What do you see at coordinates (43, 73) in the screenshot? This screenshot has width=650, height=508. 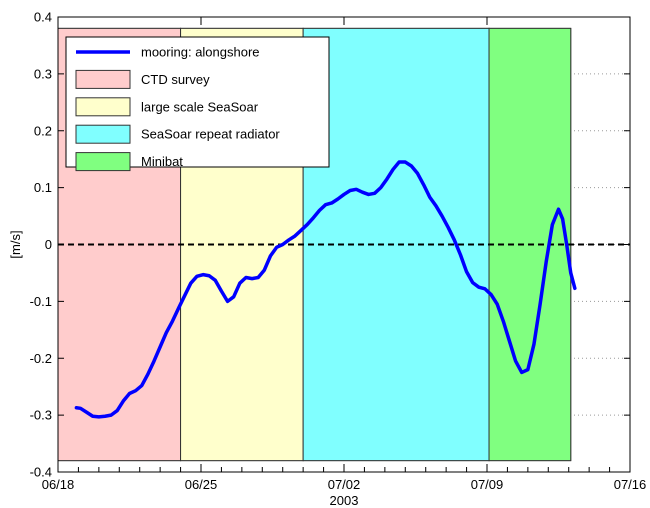 I see `y-tick-label: 0.3` at bounding box center [43, 73].